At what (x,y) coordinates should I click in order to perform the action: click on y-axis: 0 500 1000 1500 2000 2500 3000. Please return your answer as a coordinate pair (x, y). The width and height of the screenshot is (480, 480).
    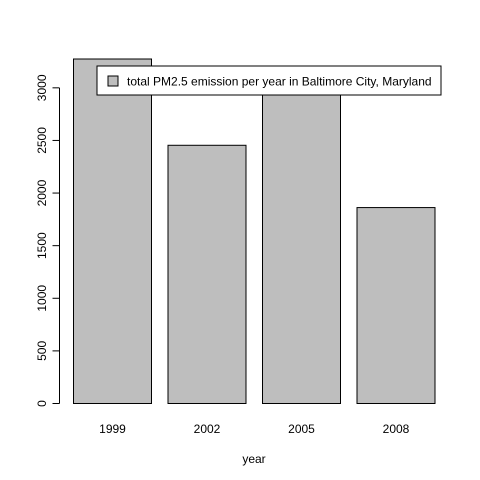
    Looking at the image, I should click on (47, 240).